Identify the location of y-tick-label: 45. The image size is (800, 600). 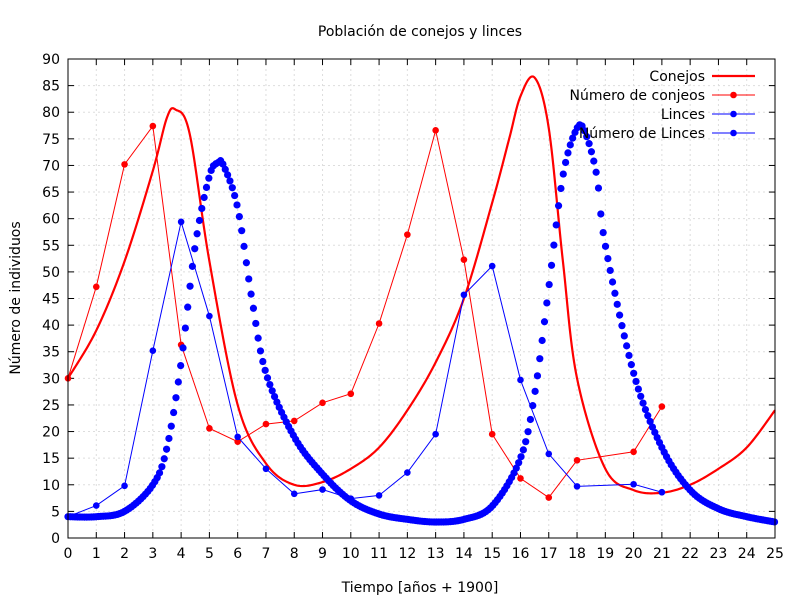
(51, 300).